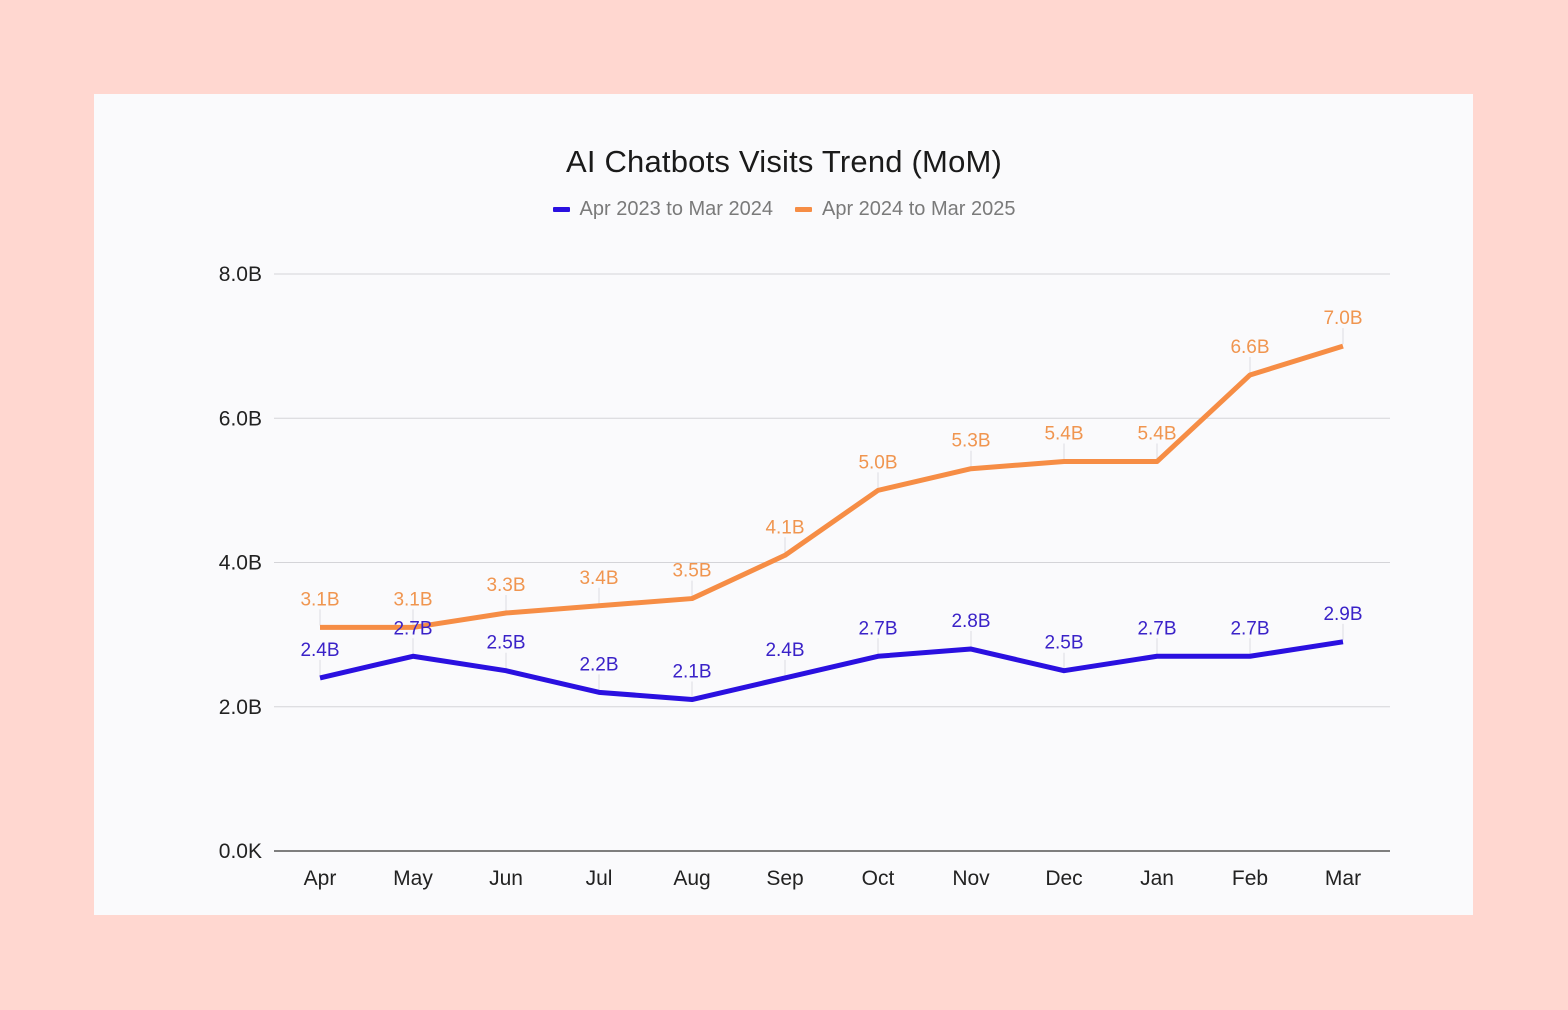 This screenshot has width=1568, height=1010. What do you see at coordinates (240, 851) in the screenshot?
I see `y-tick-label: 0.0K` at bounding box center [240, 851].